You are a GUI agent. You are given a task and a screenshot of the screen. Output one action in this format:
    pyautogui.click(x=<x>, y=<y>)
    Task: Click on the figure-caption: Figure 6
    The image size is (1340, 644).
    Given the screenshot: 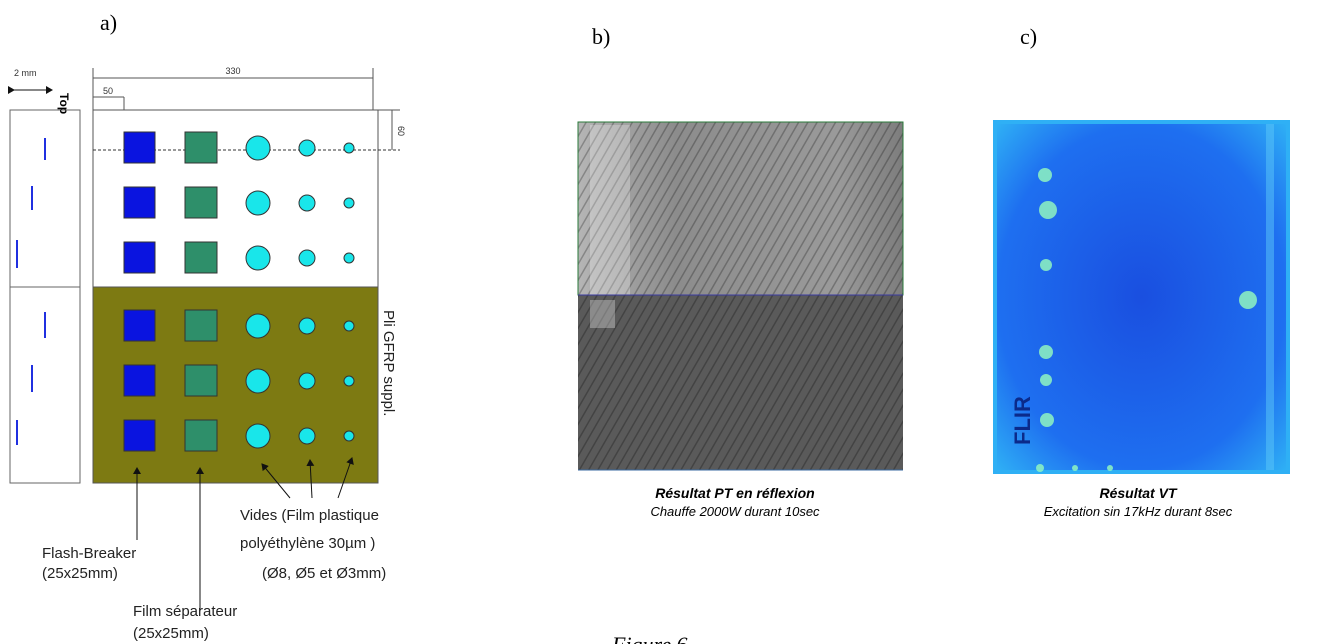 What is the action you would take?
    pyautogui.click(x=649, y=638)
    